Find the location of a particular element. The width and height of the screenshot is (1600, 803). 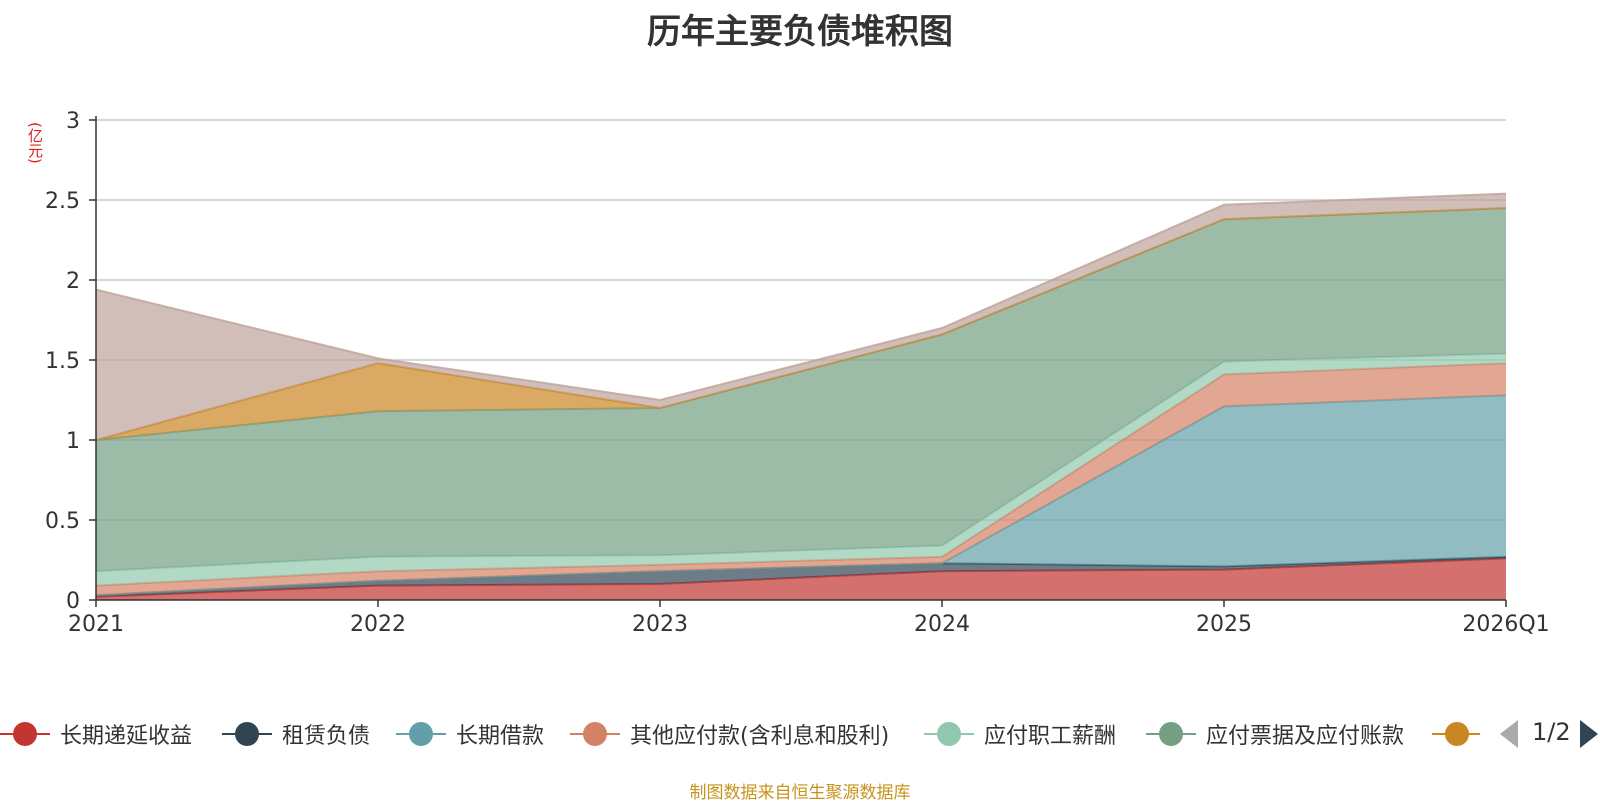

legend-item: 长期递延收益 is located at coordinates (96, 734).